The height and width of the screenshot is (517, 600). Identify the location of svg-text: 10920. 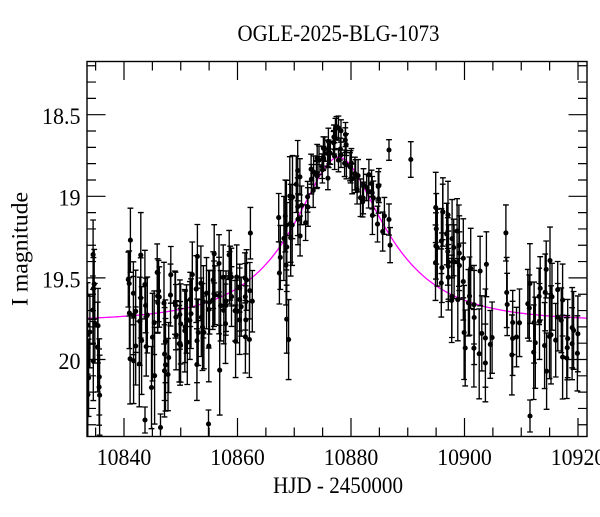
(575, 457).